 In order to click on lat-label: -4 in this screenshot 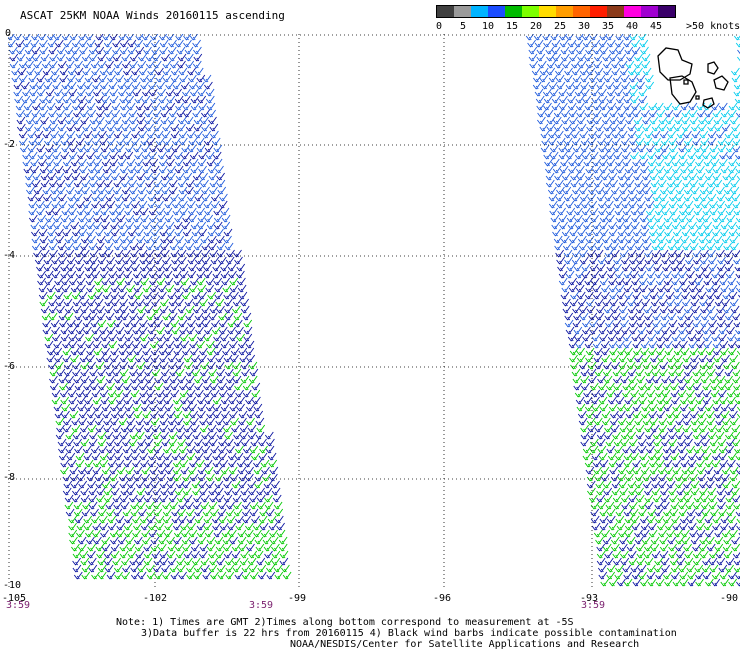, I will do `click(9, 255)`.